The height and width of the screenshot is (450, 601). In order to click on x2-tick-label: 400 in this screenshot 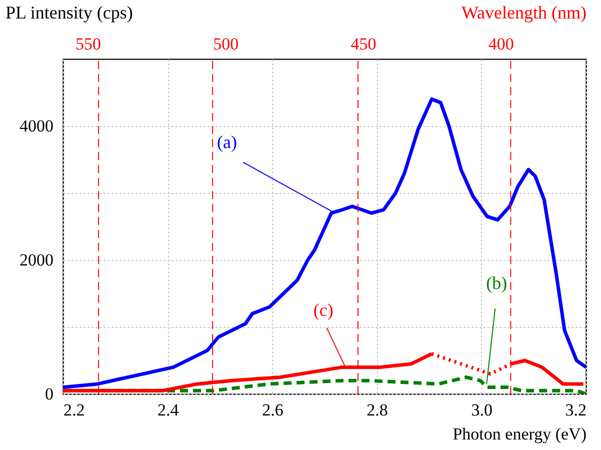, I will do `click(501, 44)`.